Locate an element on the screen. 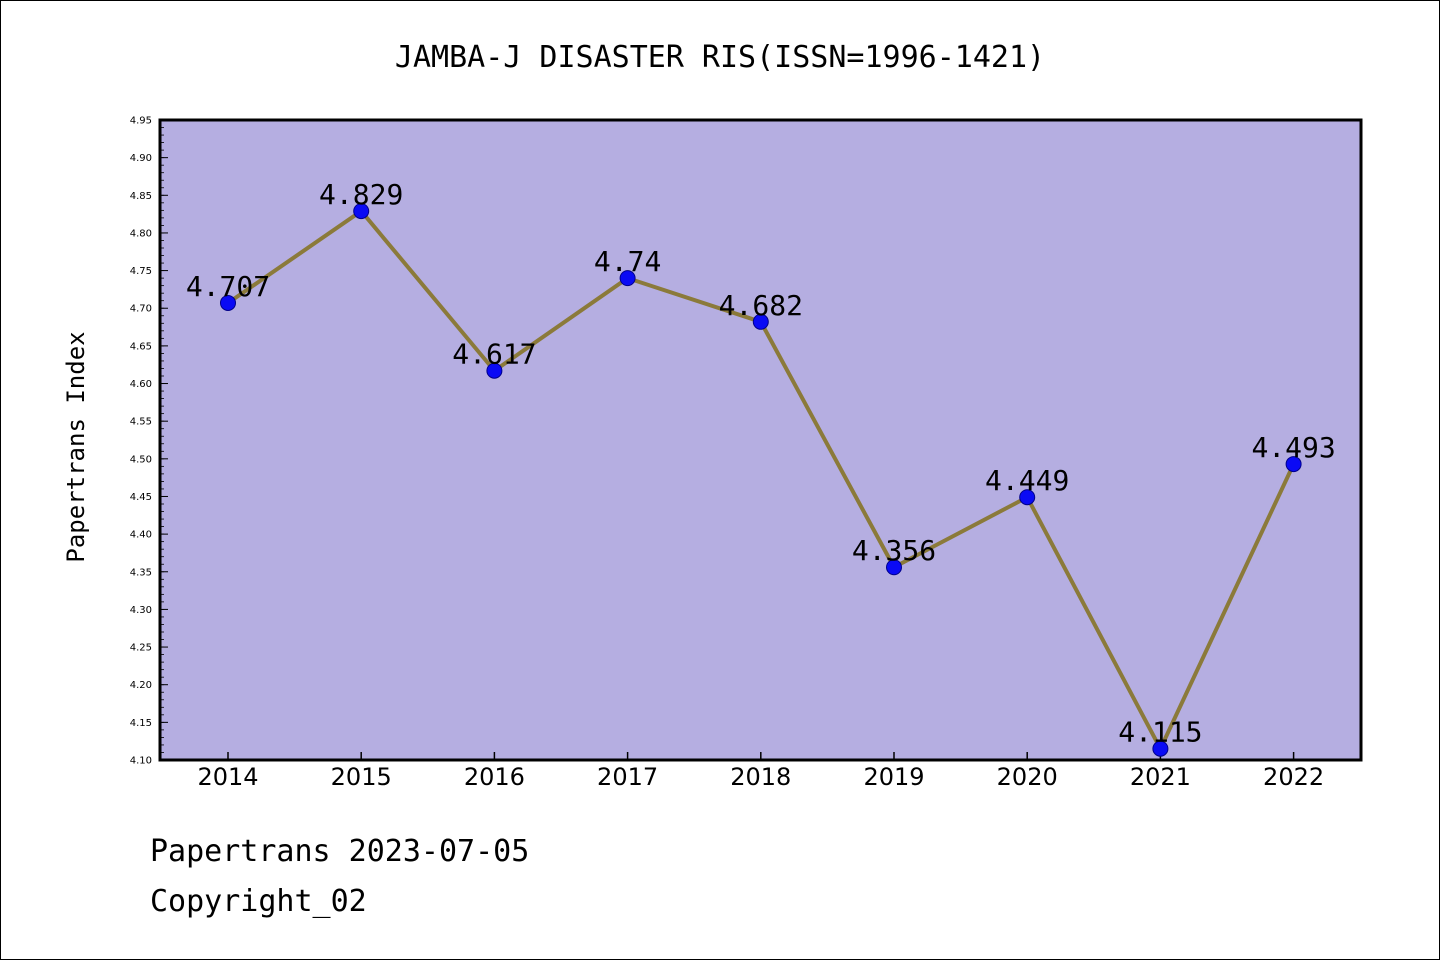 This screenshot has height=960, width=1440. x-tick-label: 2016 is located at coordinates (494, 777).